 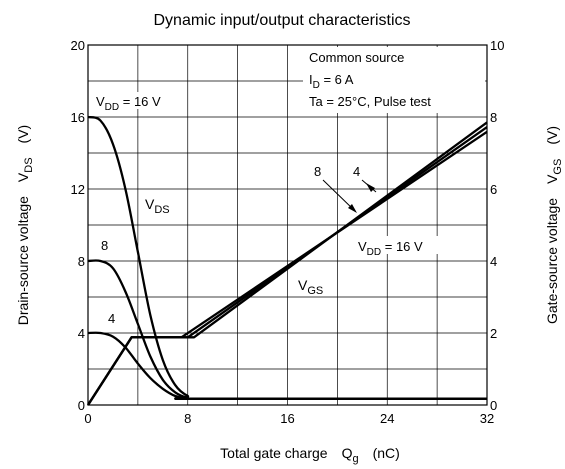 I want to click on y-left-label-sub: DS, so click(x=29, y=164).